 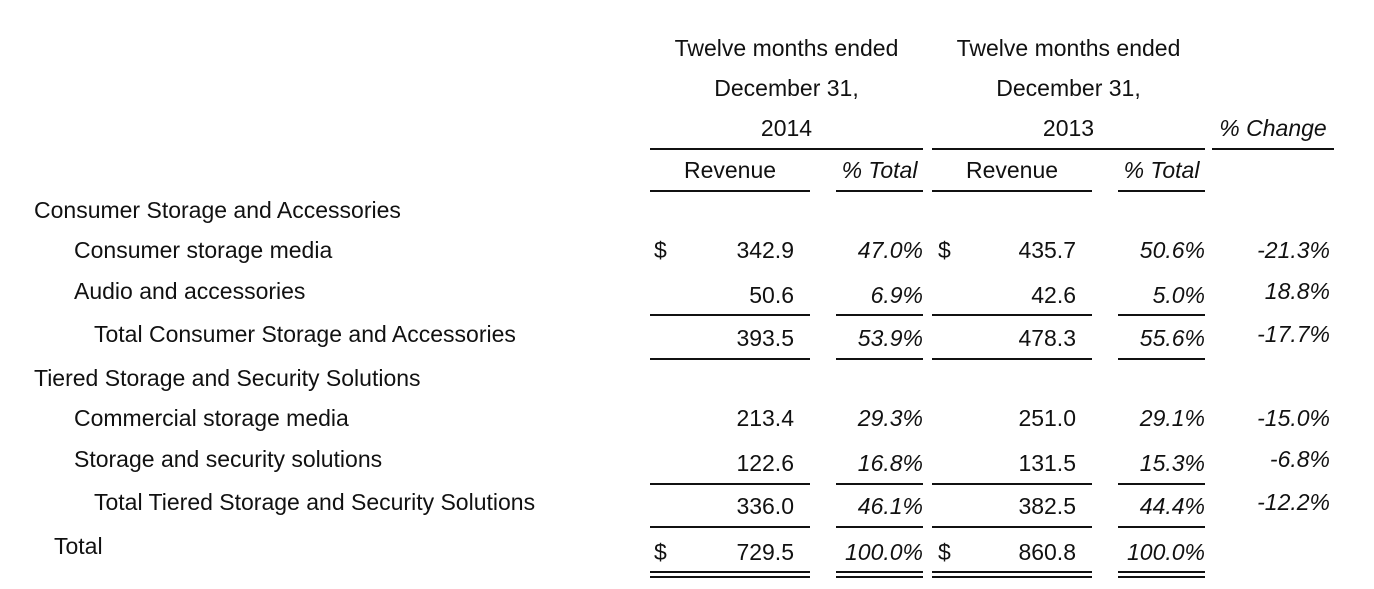 I want to click on pct-total-2014: 46.1%, so click(x=890, y=506).